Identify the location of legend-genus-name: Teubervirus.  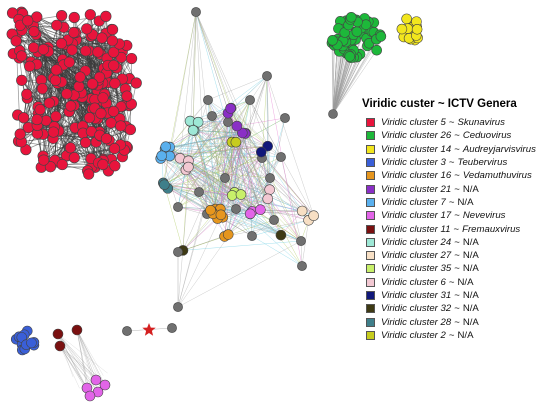
(482, 163).